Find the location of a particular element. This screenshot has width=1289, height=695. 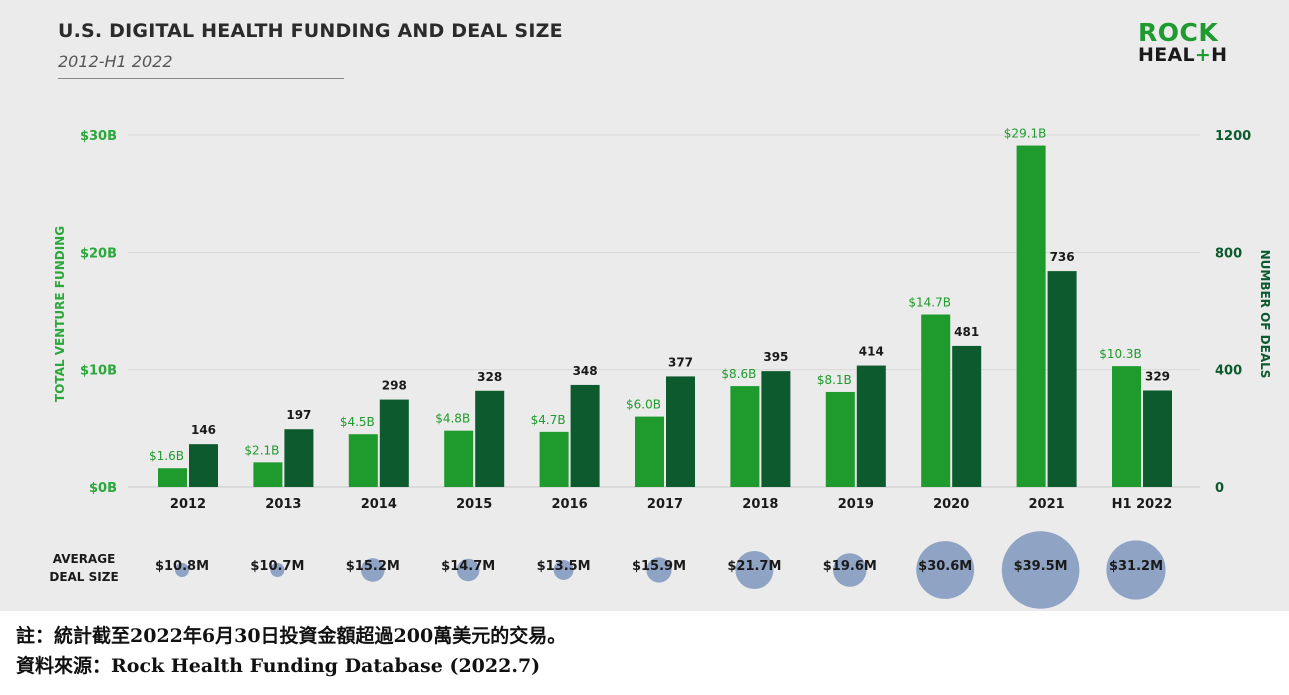

left-axis-tick-label: $0B is located at coordinates (103, 488).